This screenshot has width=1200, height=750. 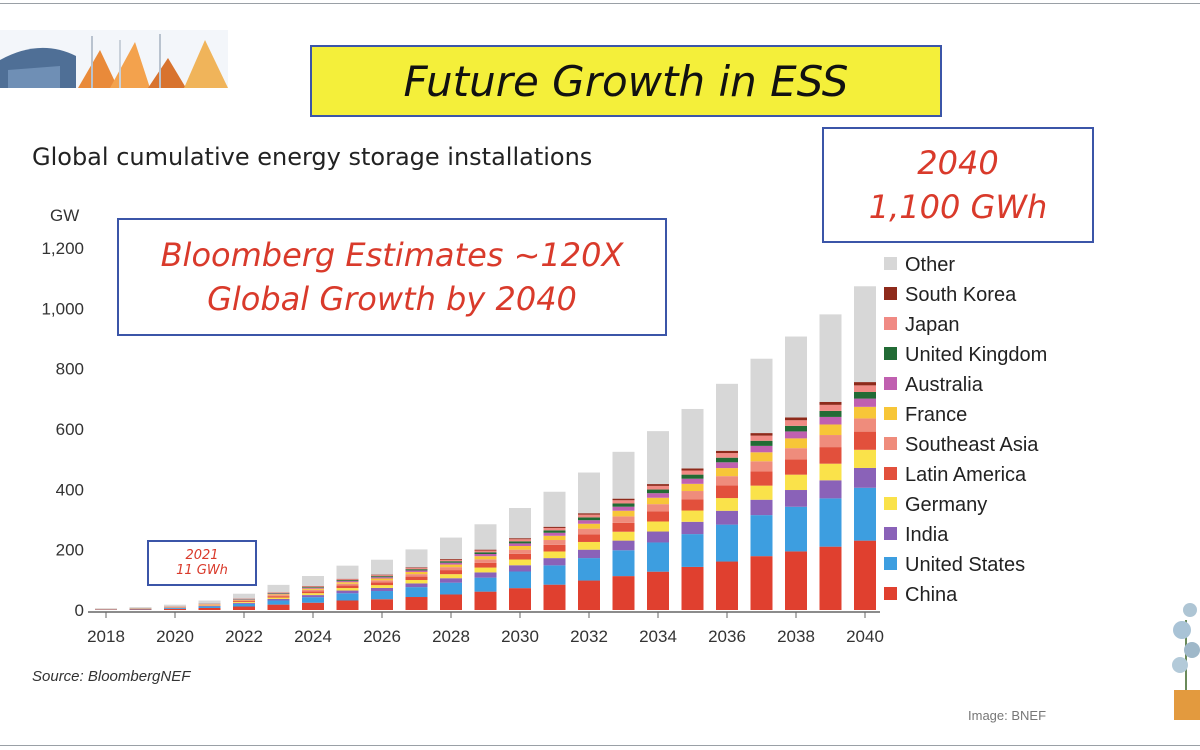 I want to click on legend-item: South Korea, so click(x=950, y=295).